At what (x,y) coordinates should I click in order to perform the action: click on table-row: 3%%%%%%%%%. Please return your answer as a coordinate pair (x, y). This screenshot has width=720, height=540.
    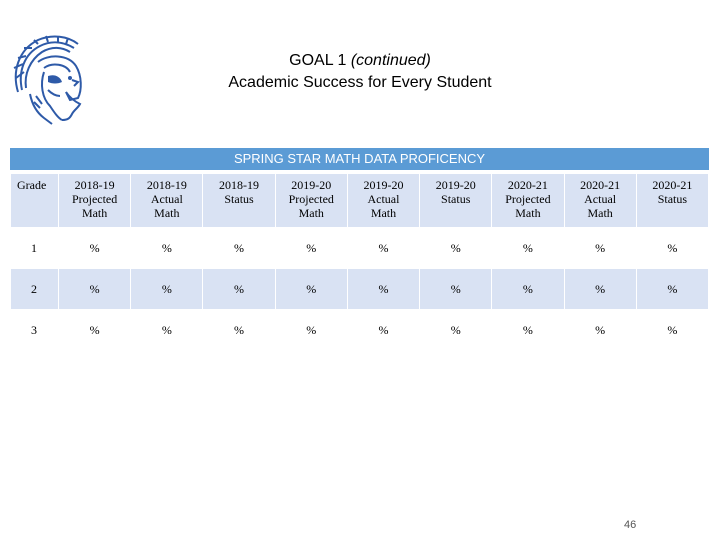
    Looking at the image, I should click on (360, 330).